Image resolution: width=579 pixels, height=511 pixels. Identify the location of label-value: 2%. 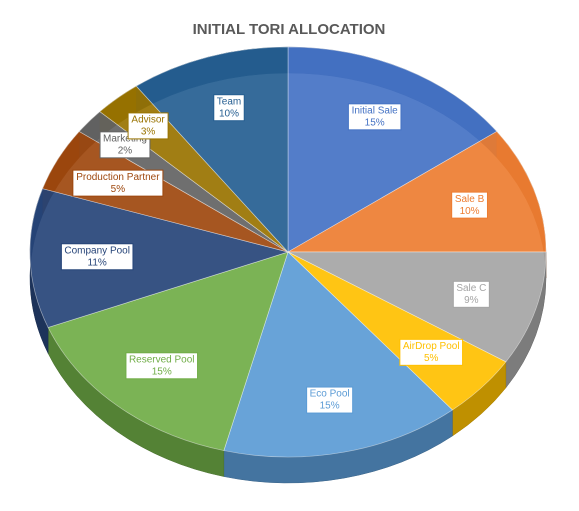
(125, 150).